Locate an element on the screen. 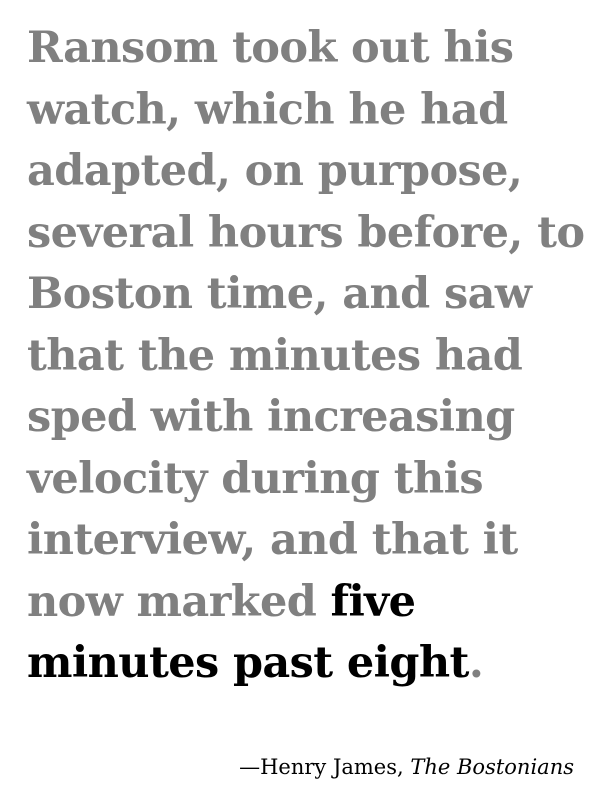 This screenshot has width=600, height=800. quote-line-4: several hours before, to is located at coordinates (306, 232).